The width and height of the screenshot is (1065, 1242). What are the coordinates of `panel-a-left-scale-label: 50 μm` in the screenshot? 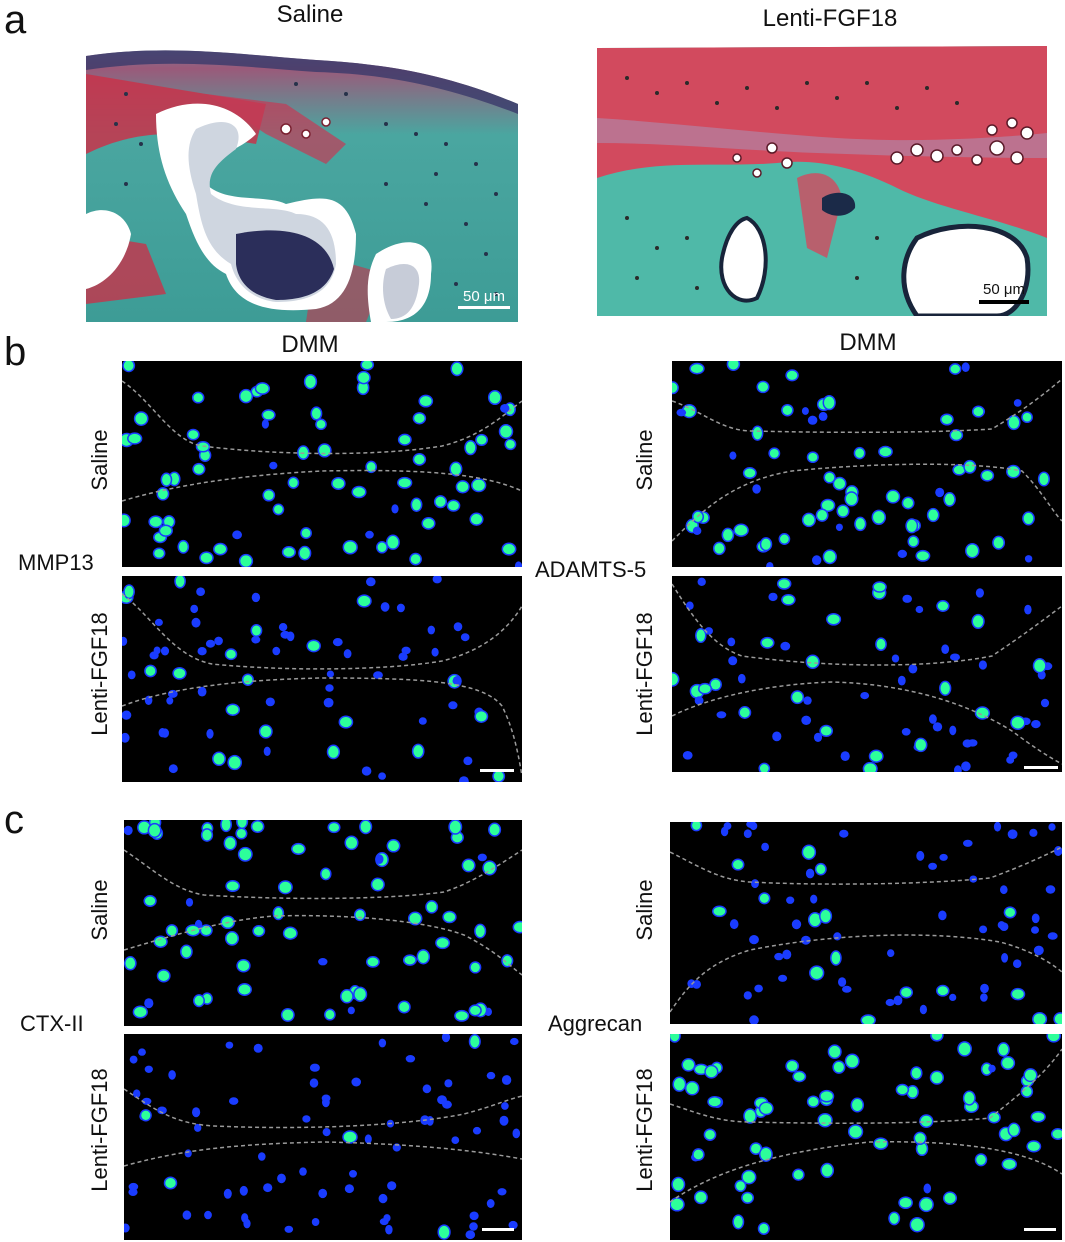 It's located at (484, 296).